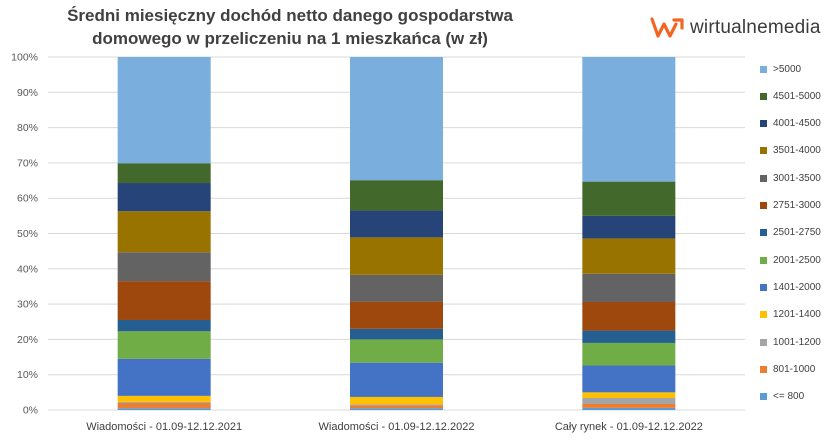  I want to click on legend-item: 1401-2000, so click(790, 287).